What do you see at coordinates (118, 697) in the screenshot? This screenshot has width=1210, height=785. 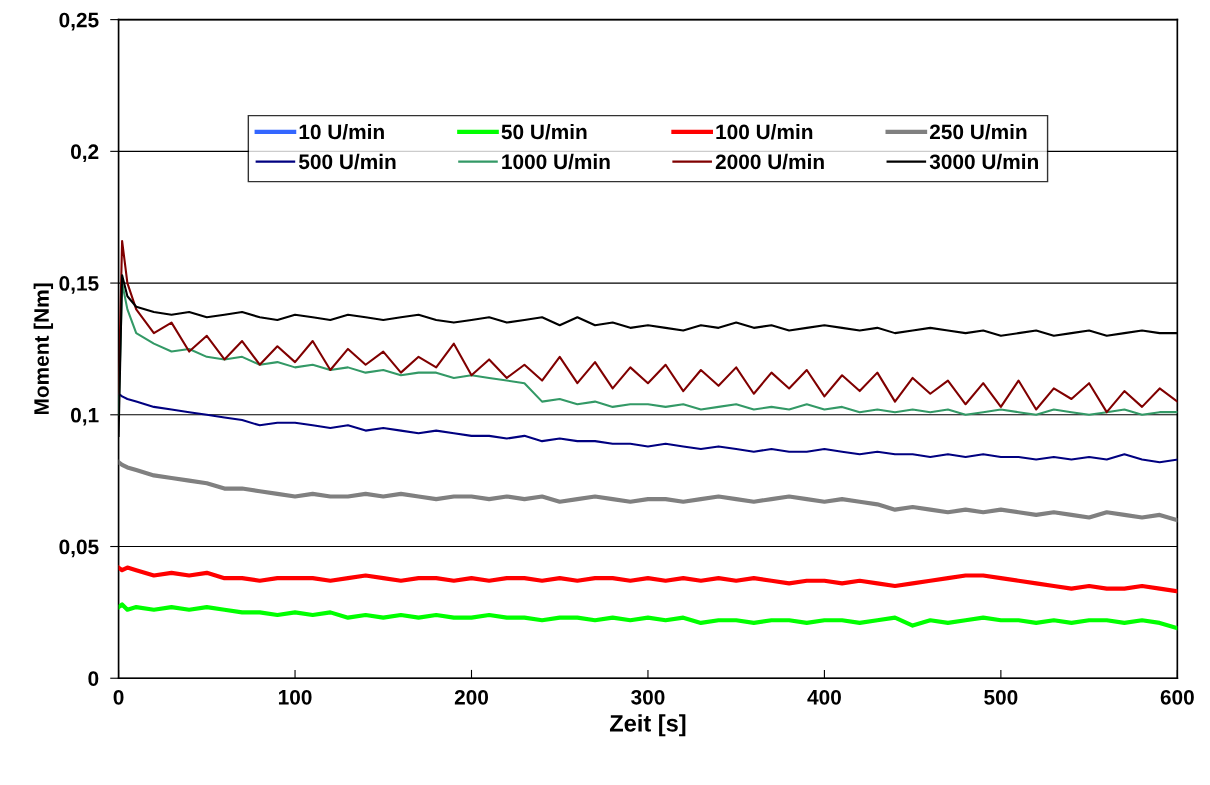 I see `x-tick-label: 0` at bounding box center [118, 697].